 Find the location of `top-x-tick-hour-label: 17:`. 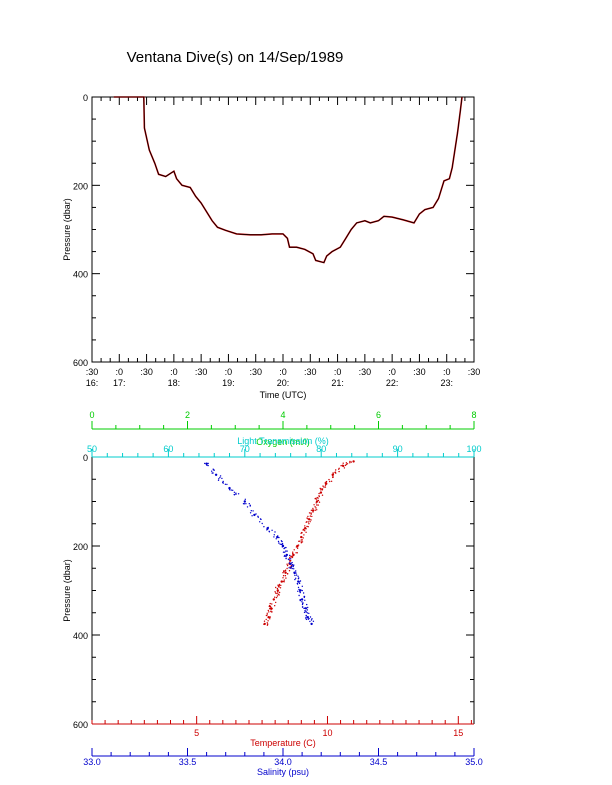

top-x-tick-hour-label: 17: is located at coordinates (119, 383).